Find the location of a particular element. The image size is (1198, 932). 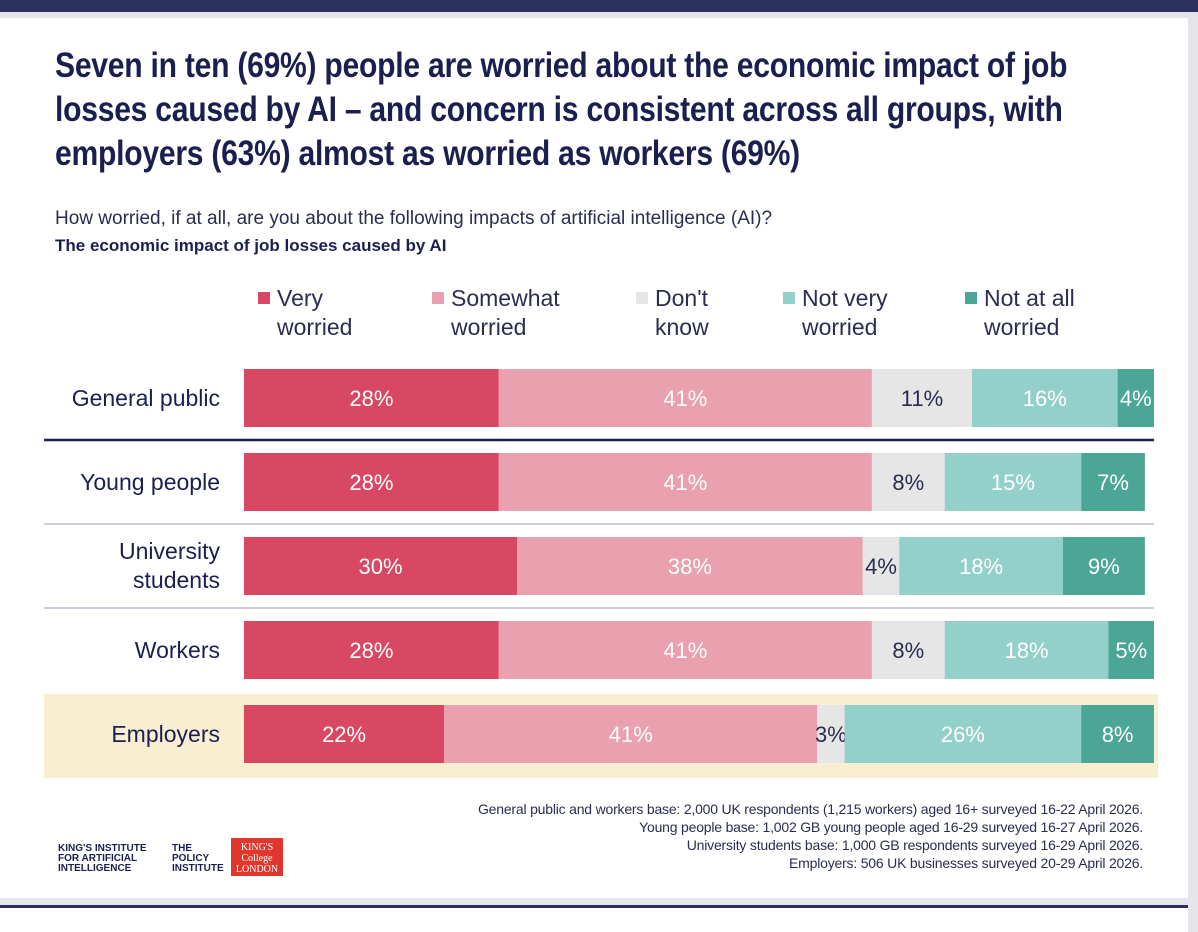

logo-kcl: KING'S College LONDON is located at coordinates (257, 857).